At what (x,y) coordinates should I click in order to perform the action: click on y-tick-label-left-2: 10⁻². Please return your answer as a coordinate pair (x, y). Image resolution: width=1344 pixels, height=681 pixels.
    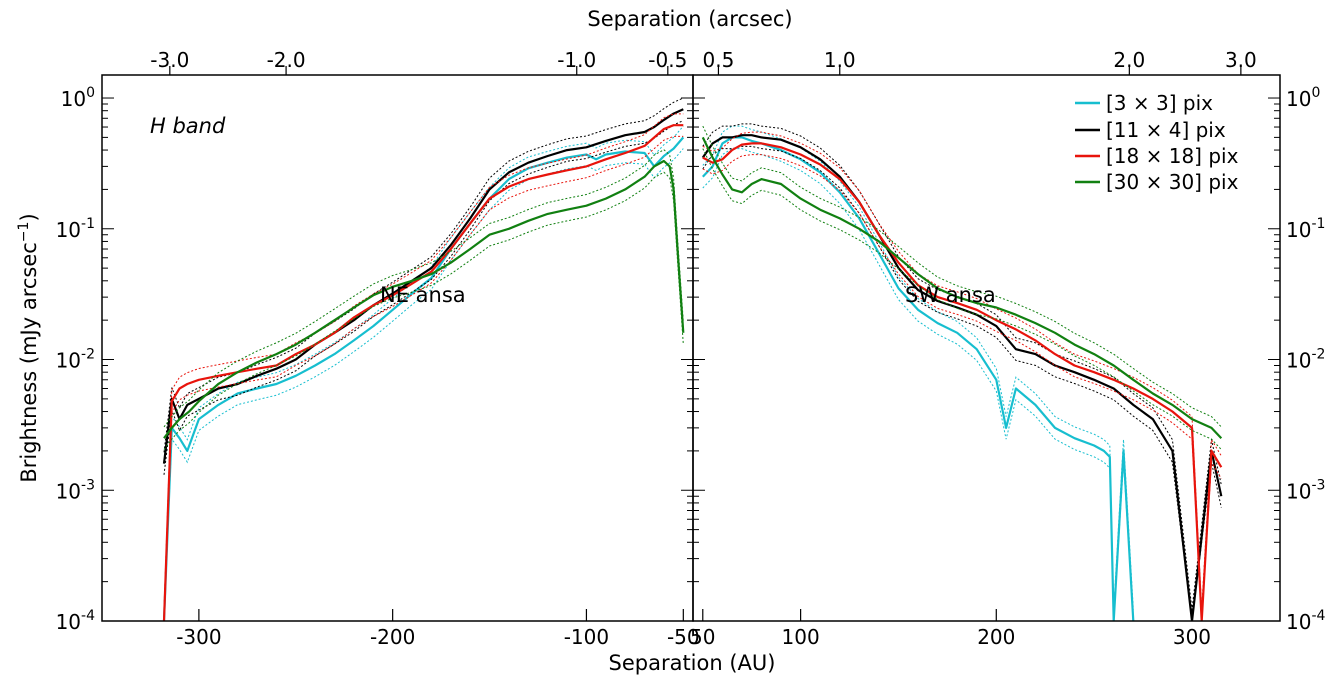
    Looking at the image, I should click on (75, 360).